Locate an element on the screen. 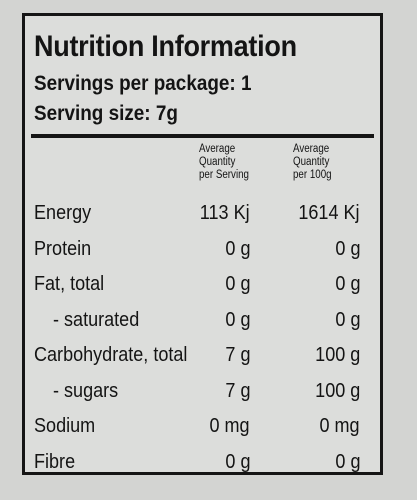  per-100g-value: 1614 Kj is located at coordinates (329, 212).